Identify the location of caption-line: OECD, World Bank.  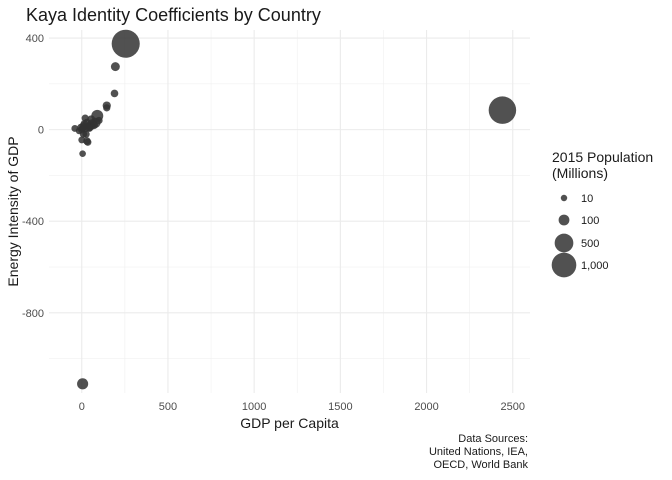
(480, 465).